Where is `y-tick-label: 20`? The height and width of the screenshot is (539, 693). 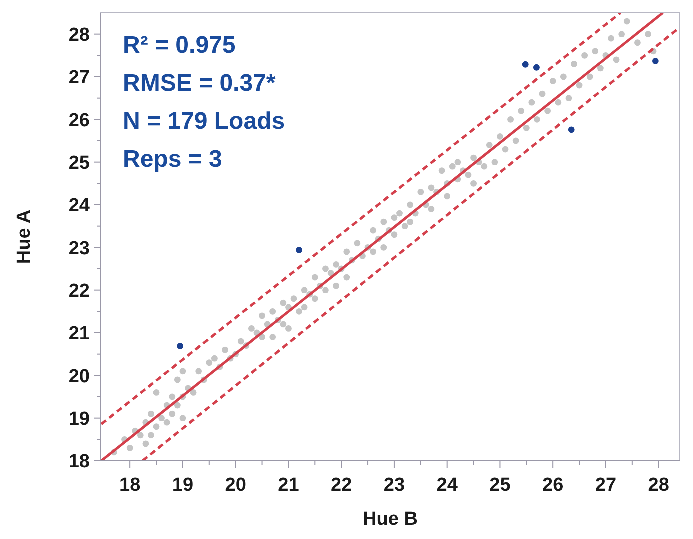 y-tick-label: 20 is located at coordinates (79, 377).